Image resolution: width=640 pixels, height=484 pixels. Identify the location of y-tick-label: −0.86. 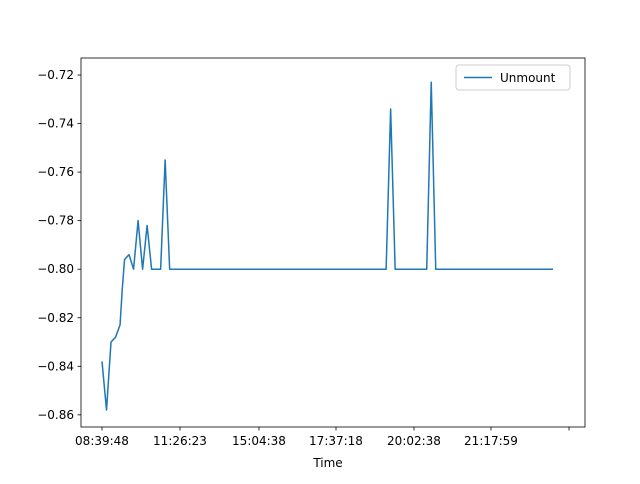
(55, 415).